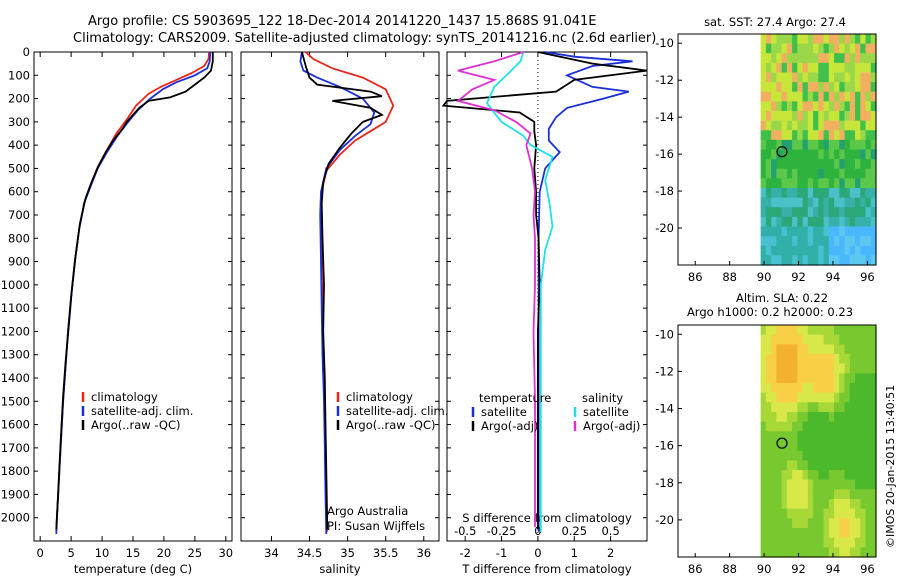 The image size is (900, 580). I want to click on series-line, so click(133, 293).